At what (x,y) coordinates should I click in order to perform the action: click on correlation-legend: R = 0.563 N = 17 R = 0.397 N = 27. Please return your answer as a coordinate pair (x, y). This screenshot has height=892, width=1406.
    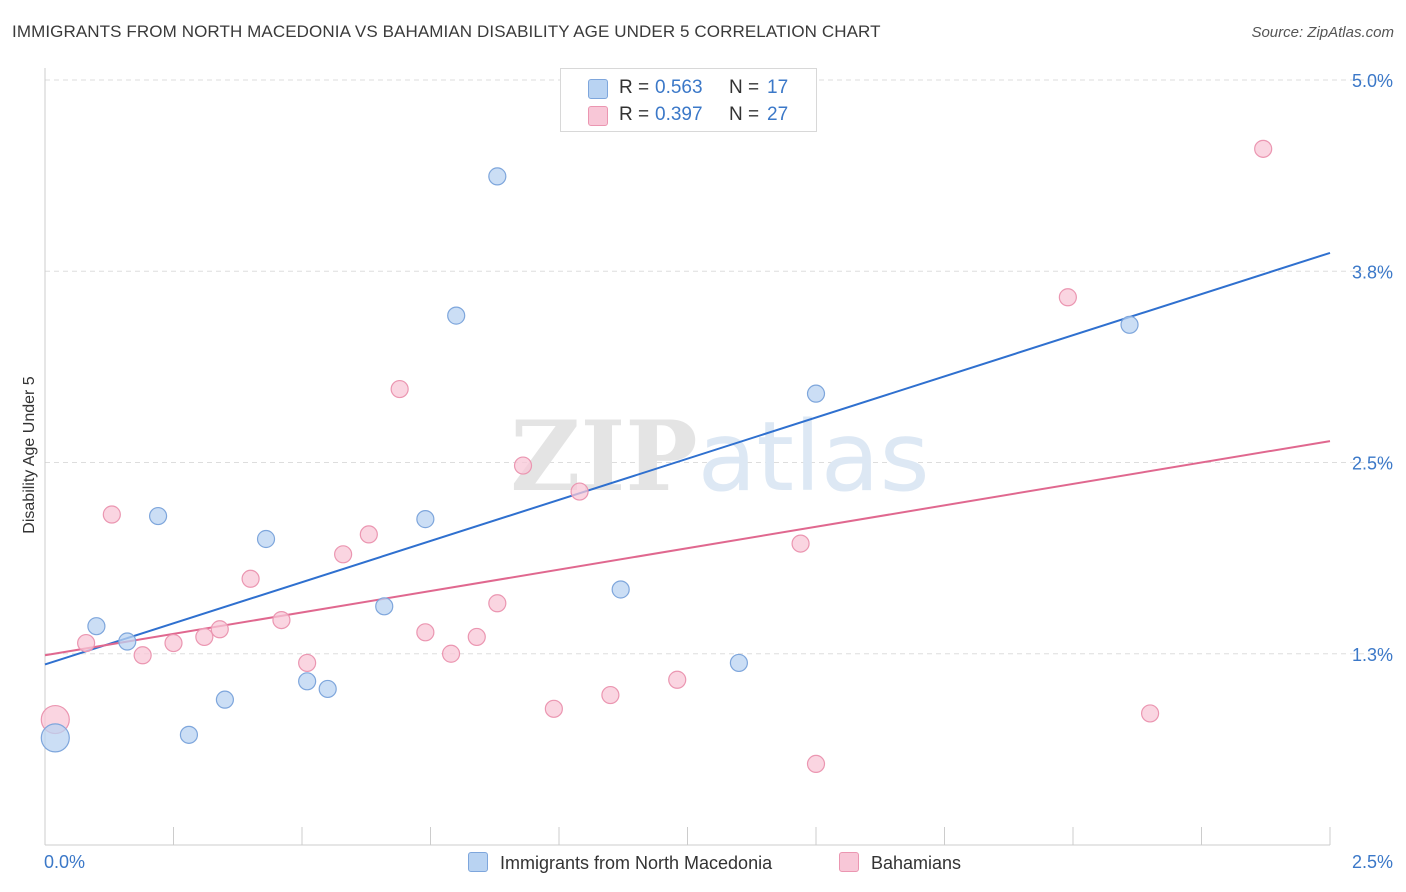
    Looking at the image, I should click on (688, 100).